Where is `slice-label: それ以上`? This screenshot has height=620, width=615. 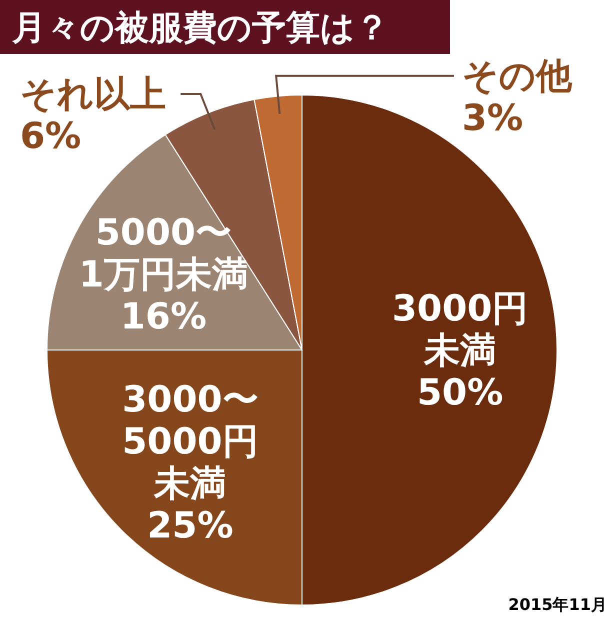
slice-label: それ以上 is located at coordinates (93, 94).